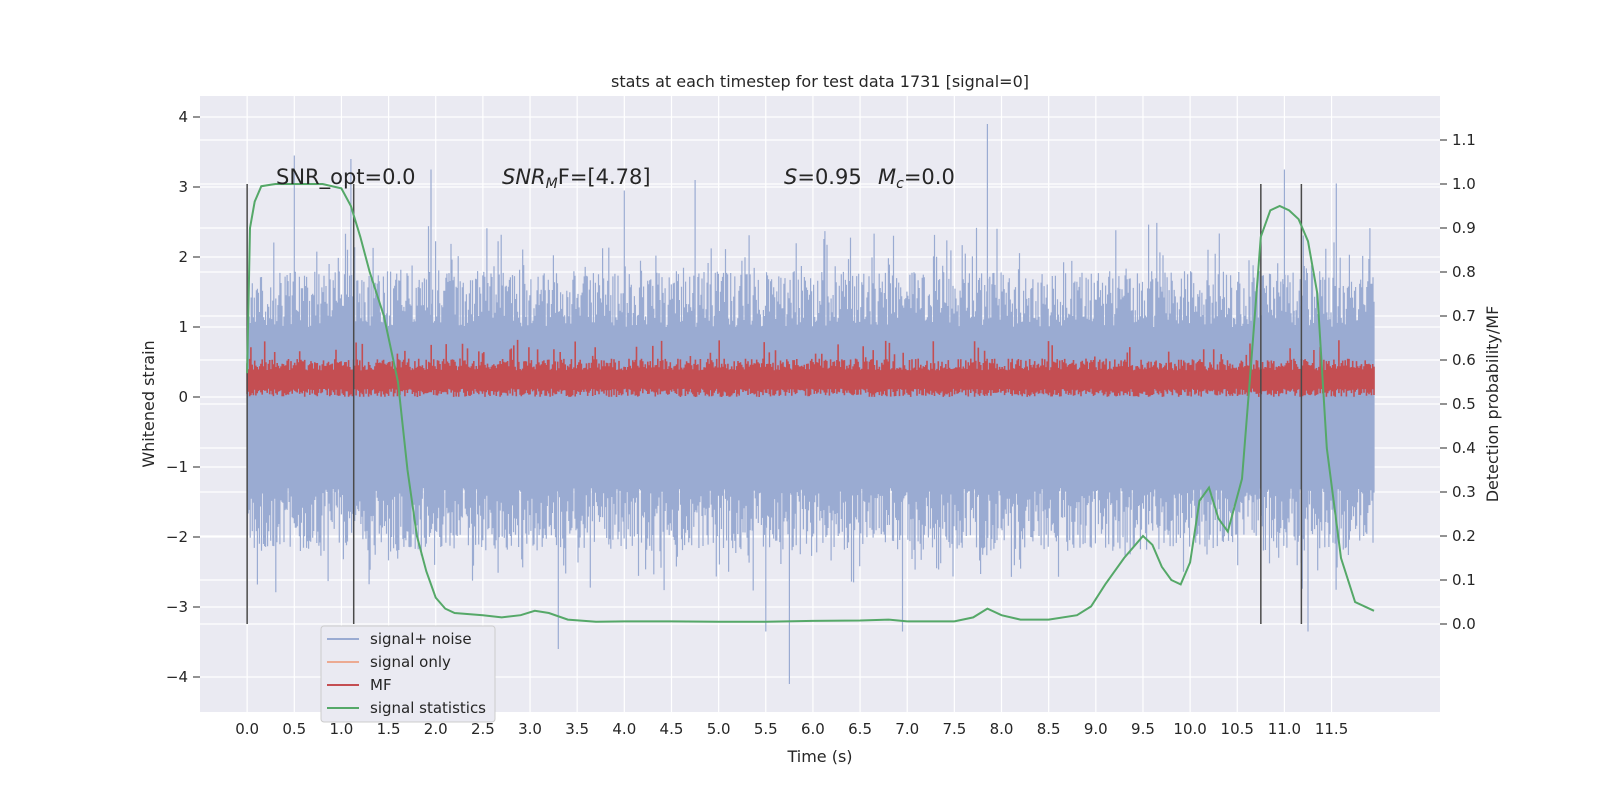  Describe the element at coordinates (381, 685) in the screenshot. I see `legend-label-mf: MF` at that location.